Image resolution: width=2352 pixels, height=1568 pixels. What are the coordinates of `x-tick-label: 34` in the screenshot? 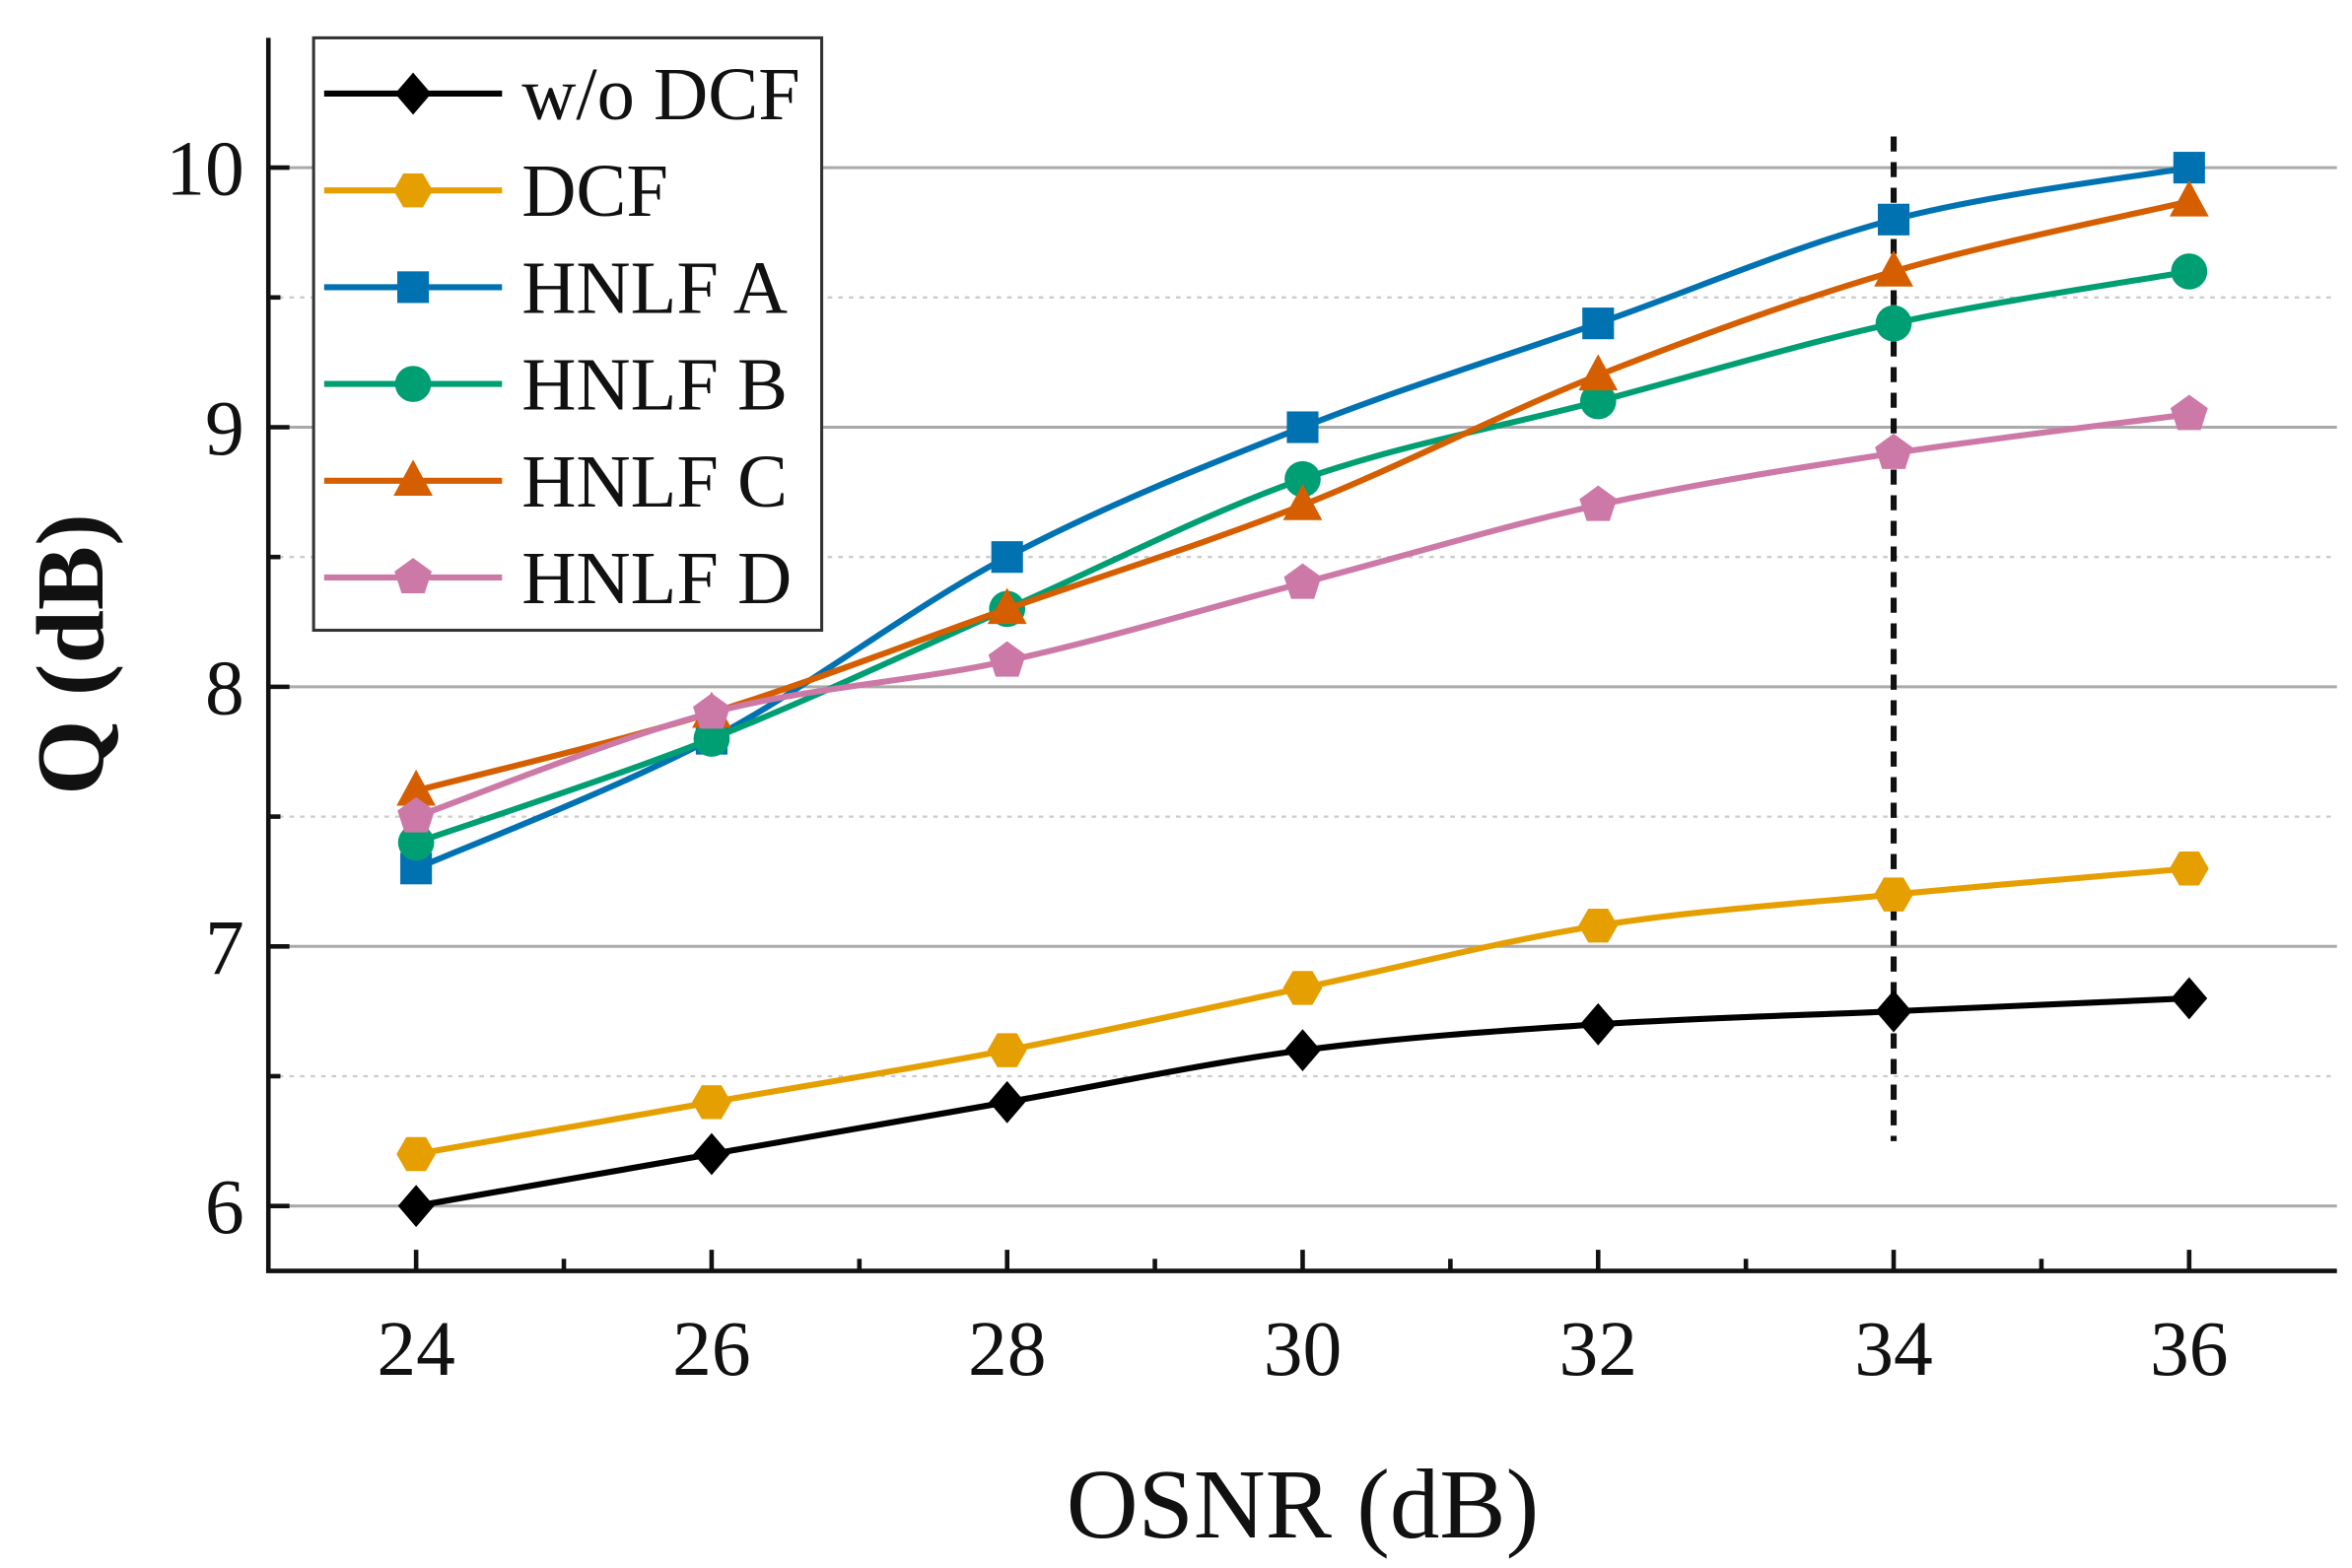 It's located at (1893, 1349).